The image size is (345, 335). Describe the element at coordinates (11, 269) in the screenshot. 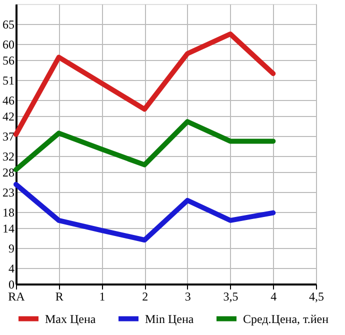

I see `y-tick-label: 4` at that location.